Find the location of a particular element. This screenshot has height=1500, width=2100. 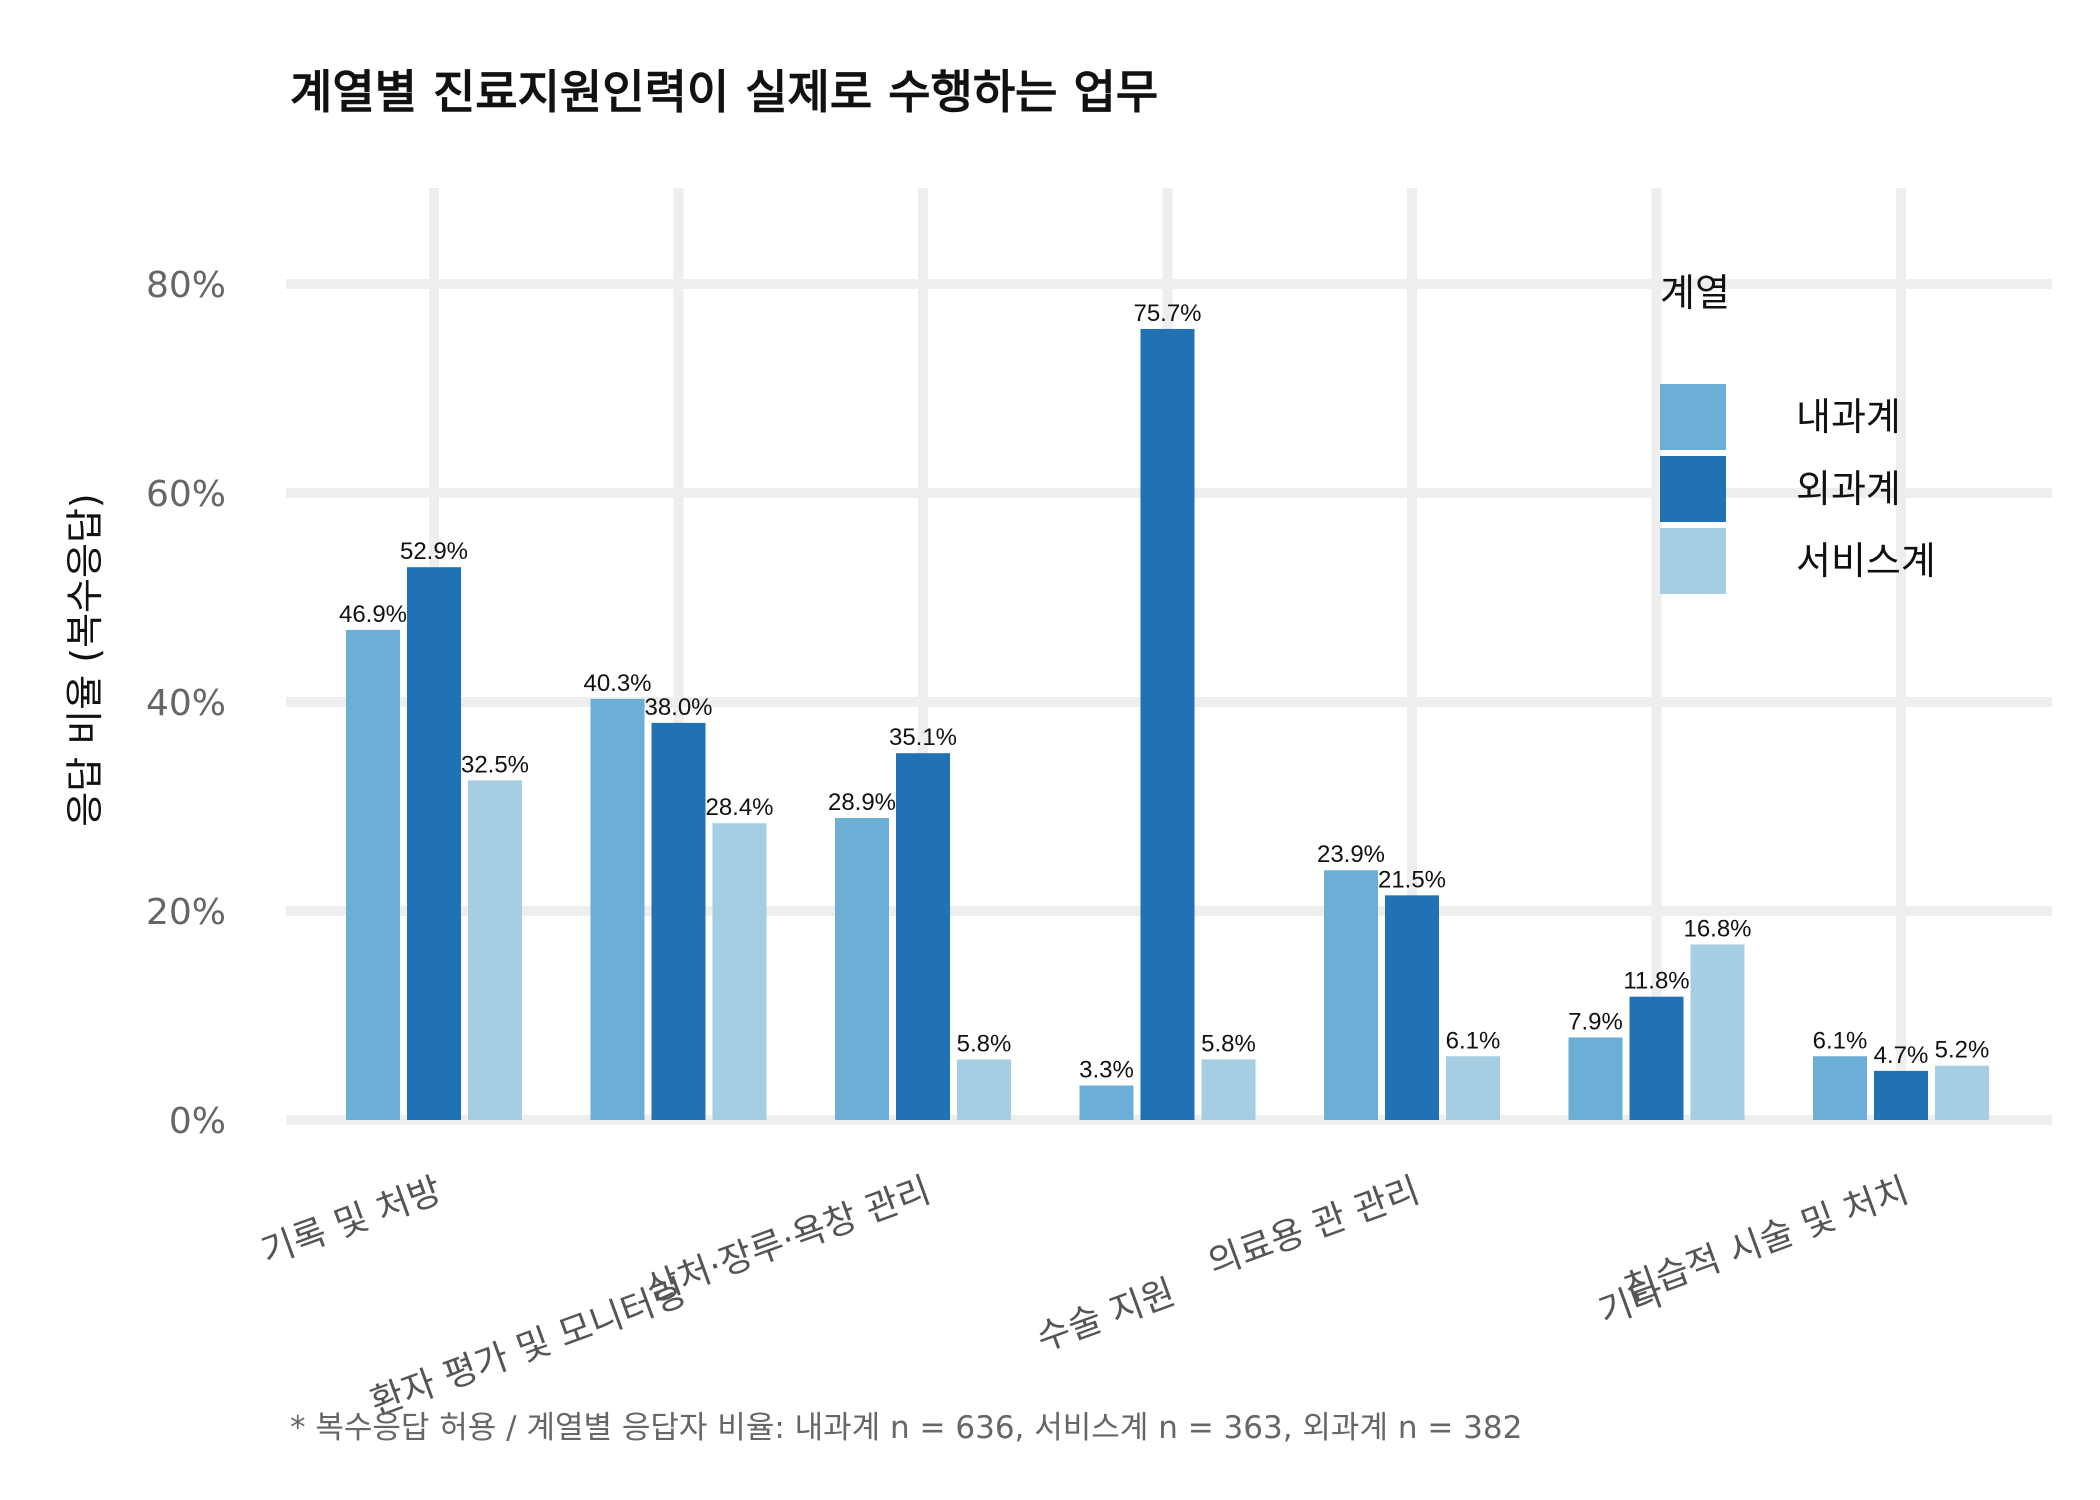

x-tick-label: 침습적 시술 및 처치 is located at coordinates (1766, 1240).